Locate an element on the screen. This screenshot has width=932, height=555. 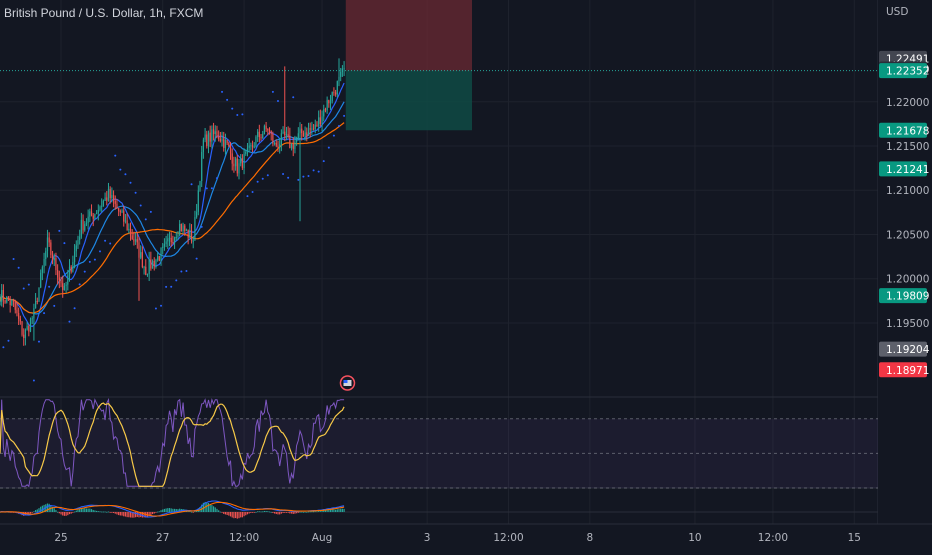
currency-label: USD is located at coordinates (897, 12).